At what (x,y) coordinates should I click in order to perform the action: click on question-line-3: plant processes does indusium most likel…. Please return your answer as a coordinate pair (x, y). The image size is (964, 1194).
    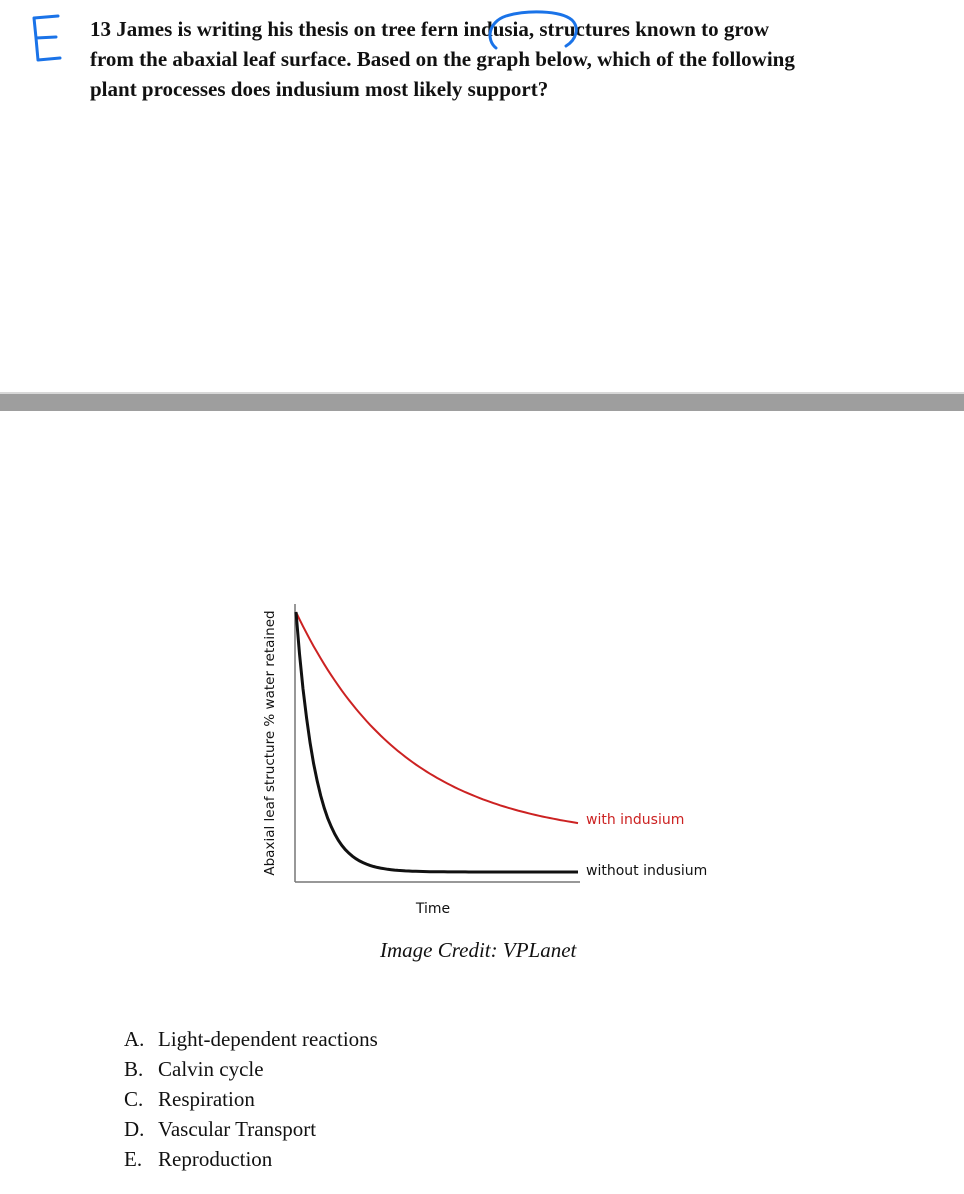
    Looking at the image, I should click on (319, 89).